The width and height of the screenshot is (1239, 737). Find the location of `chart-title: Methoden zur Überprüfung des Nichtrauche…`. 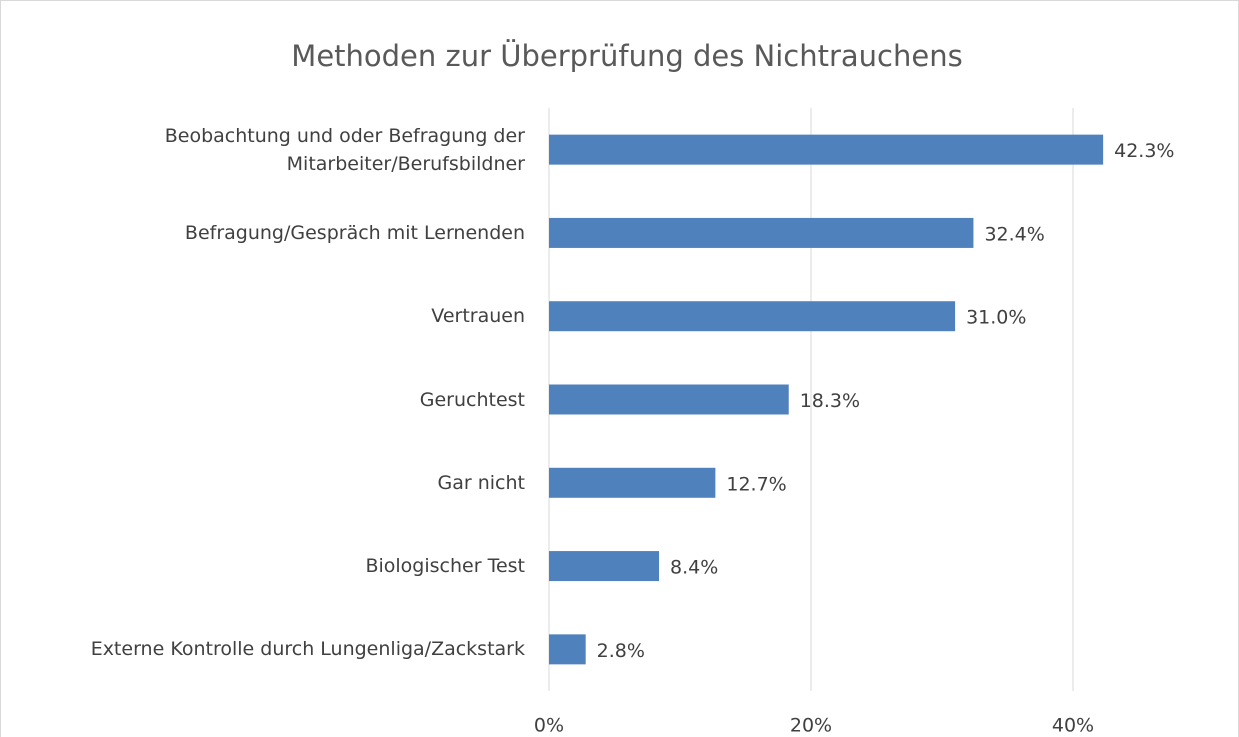

chart-title: Methoden zur Überprüfung des Nichtrauche… is located at coordinates (626, 56).